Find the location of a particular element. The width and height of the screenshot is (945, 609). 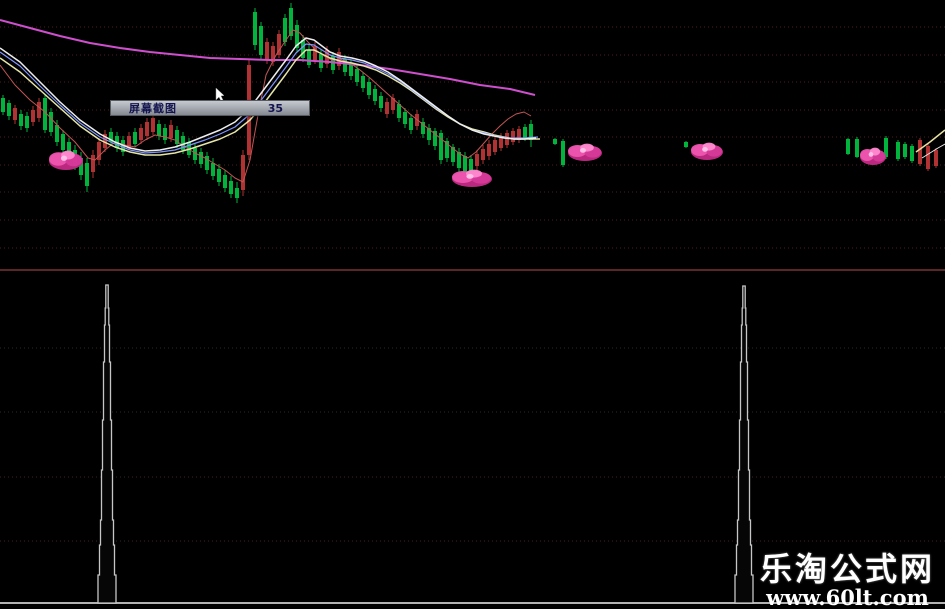

ma-fast-white-line is located at coordinates (268, 94).